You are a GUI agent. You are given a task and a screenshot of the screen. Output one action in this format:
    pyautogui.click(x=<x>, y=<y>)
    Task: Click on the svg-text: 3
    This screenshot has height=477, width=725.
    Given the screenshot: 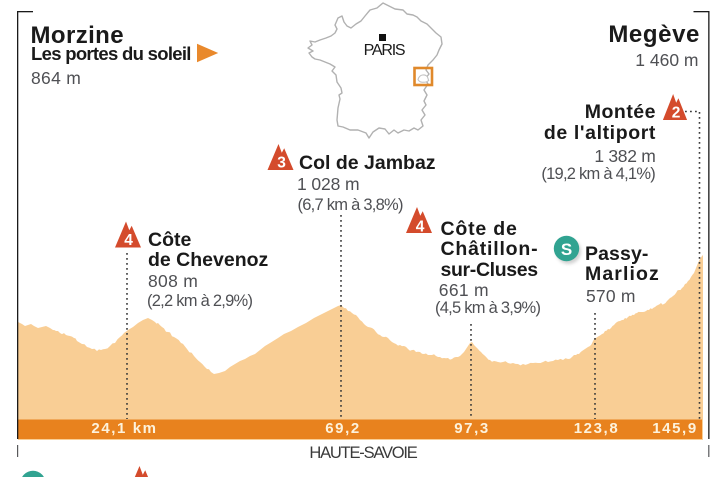 What is the action you would take?
    pyautogui.click(x=281, y=163)
    